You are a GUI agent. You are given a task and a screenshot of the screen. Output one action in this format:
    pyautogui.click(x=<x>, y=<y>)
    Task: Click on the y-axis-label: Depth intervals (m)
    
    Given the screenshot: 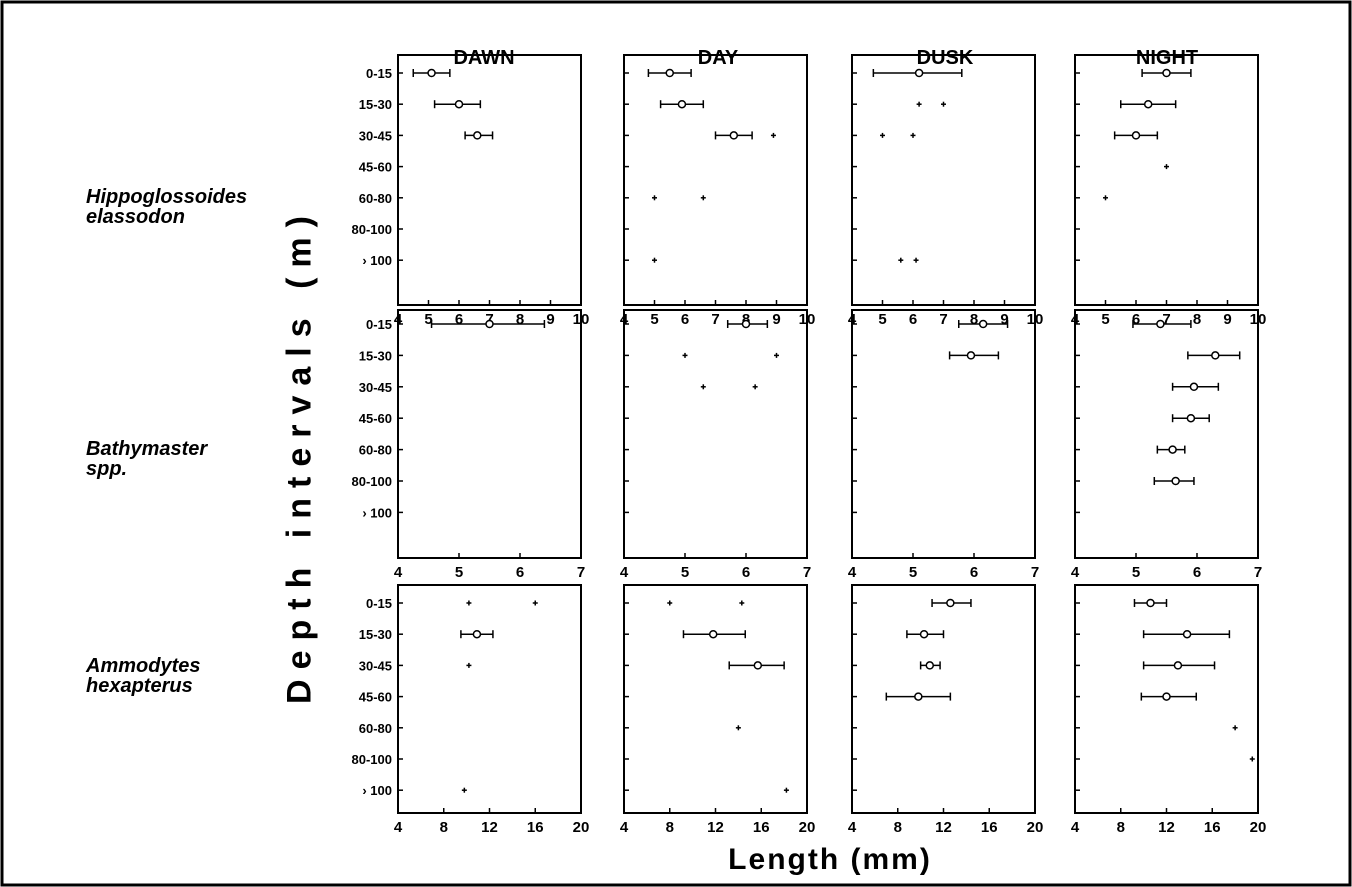 What is the action you would take?
    pyautogui.click(x=299, y=455)
    